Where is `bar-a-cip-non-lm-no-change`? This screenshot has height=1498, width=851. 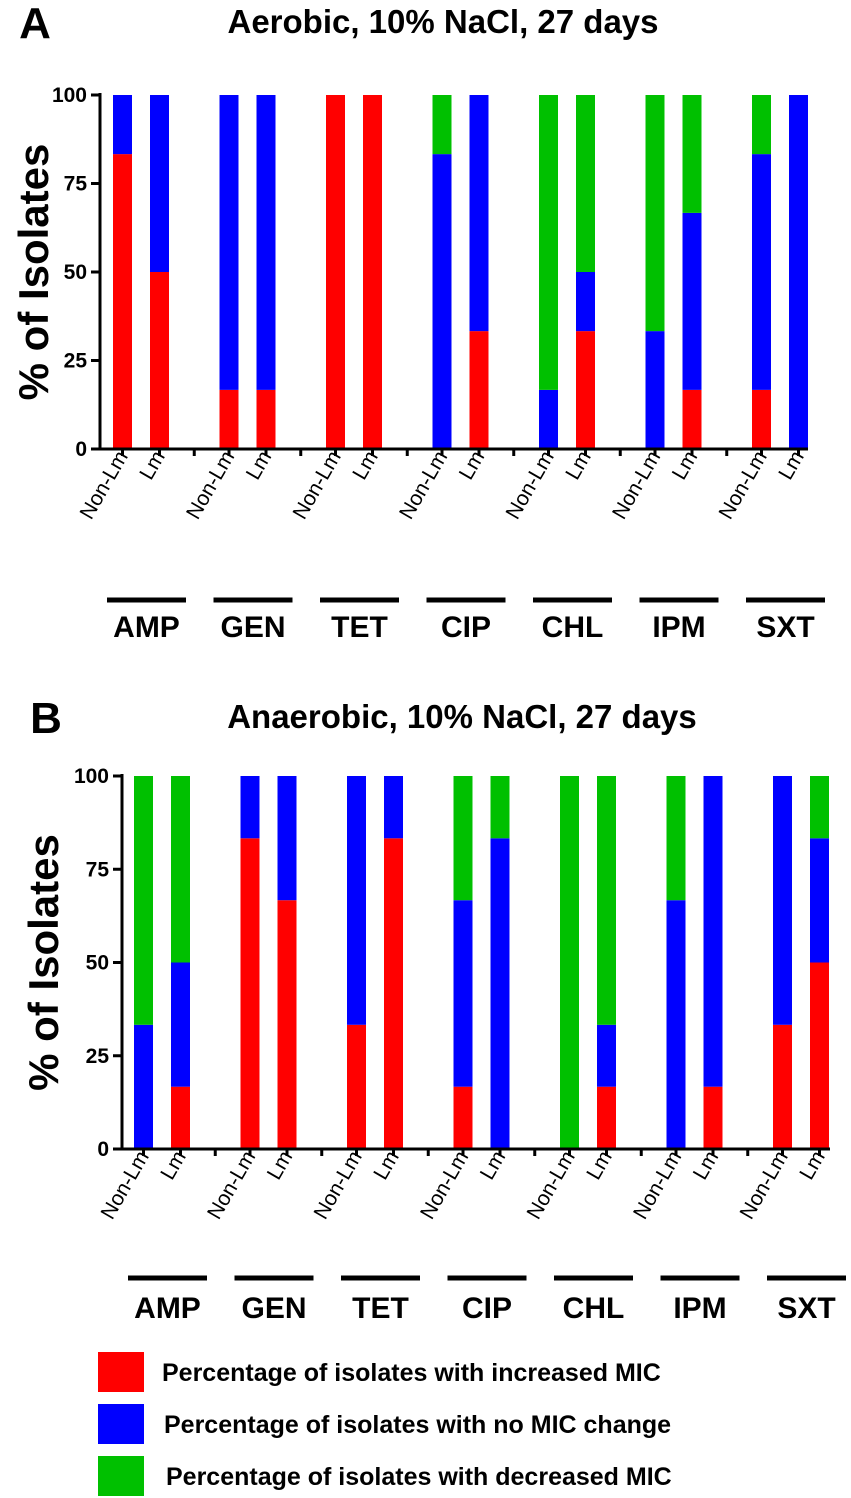 bar-a-cip-non-lm-no-change is located at coordinates (442, 302).